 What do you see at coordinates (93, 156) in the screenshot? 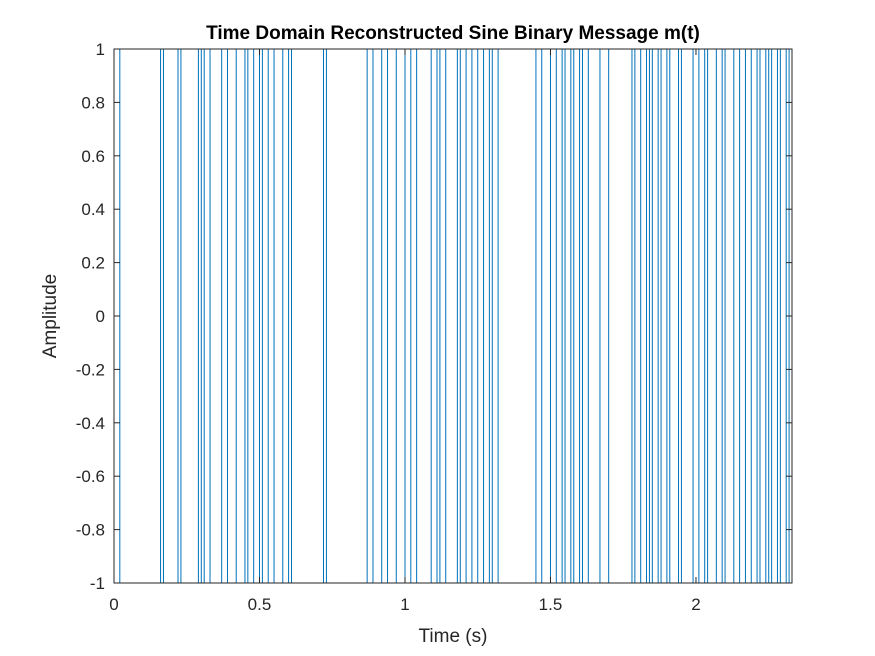
I see `y-tick-label: 0.6` at bounding box center [93, 156].